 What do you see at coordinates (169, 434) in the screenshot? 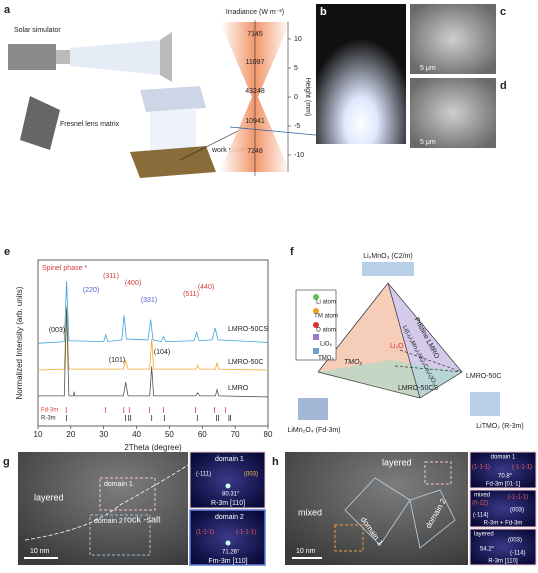
I see `x-tick-label: 50` at bounding box center [169, 434].